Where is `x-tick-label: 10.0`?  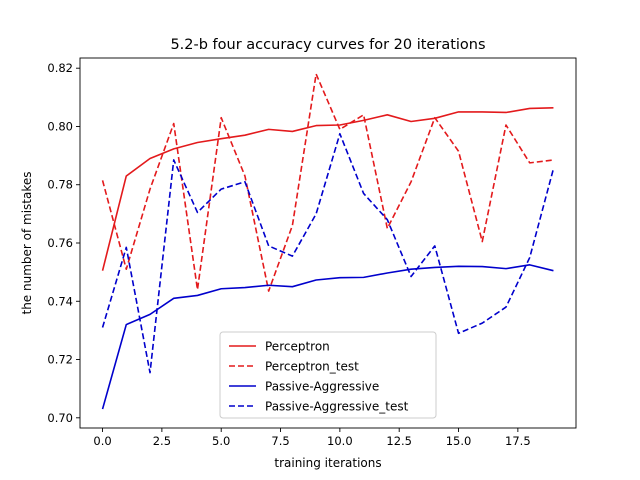
x-tick-label: 10.0 is located at coordinates (340, 441).